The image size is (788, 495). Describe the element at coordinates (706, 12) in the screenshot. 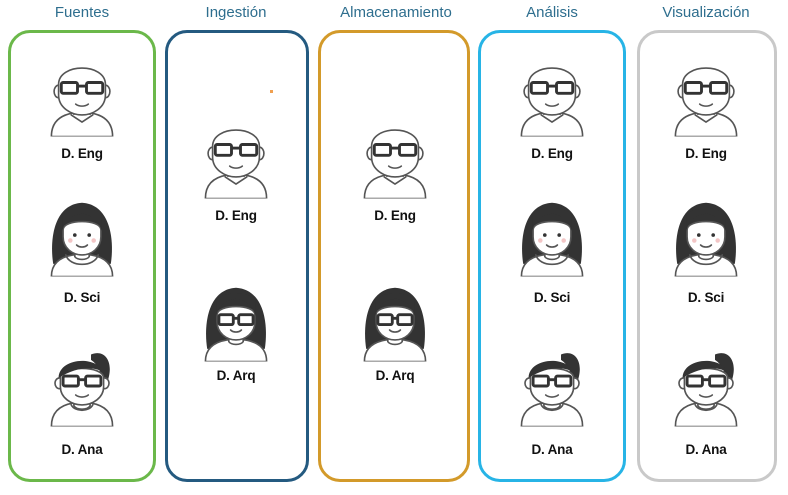

I see `column-title-visualizacion: Visualización` at that location.